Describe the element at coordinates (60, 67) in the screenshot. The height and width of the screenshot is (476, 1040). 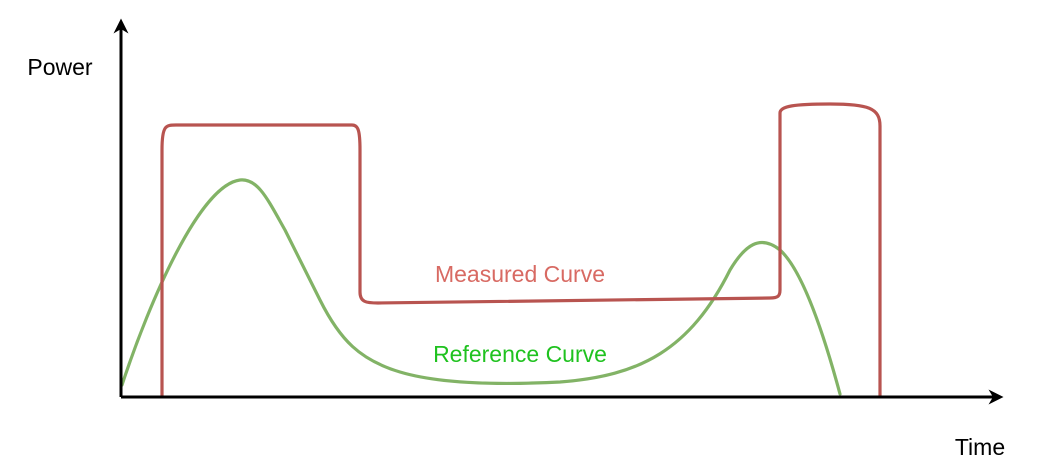
I see `y-axis-label: Power` at that location.